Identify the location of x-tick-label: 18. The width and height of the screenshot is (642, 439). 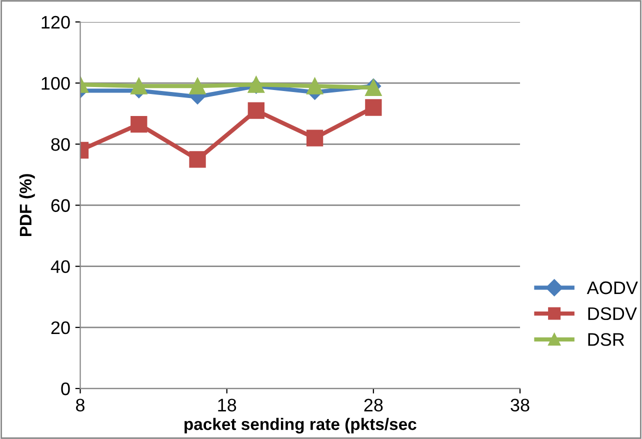
(227, 405).